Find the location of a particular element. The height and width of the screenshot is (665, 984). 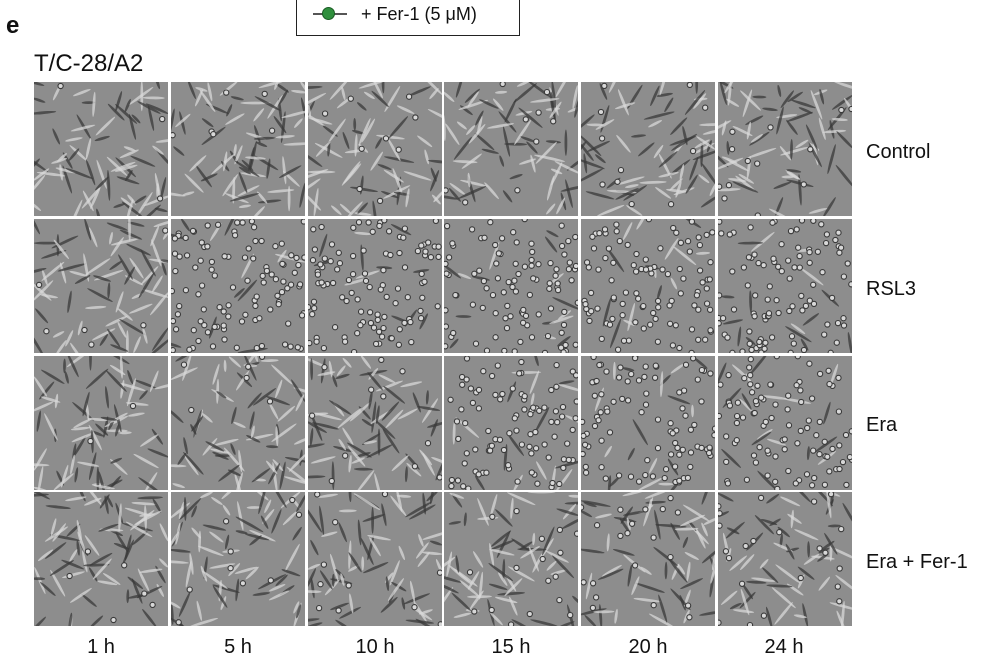

cell-line-title: T/C-28/A2 is located at coordinates (89, 63).